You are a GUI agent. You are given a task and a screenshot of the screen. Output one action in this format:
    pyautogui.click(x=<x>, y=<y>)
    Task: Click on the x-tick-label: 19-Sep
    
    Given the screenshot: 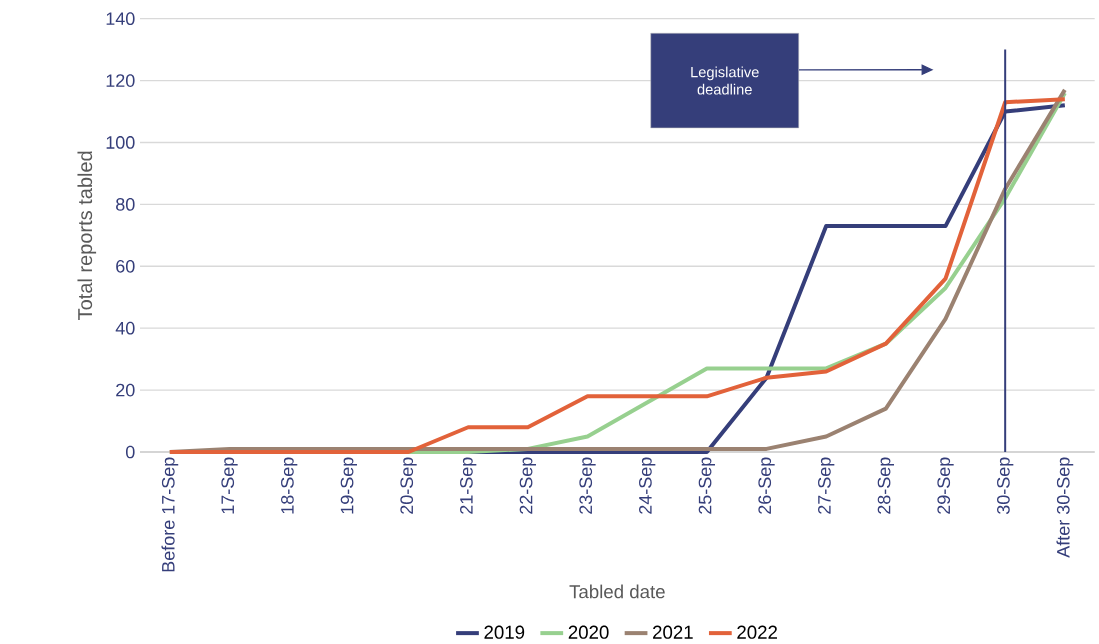 What is the action you would take?
    pyautogui.click(x=348, y=485)
    